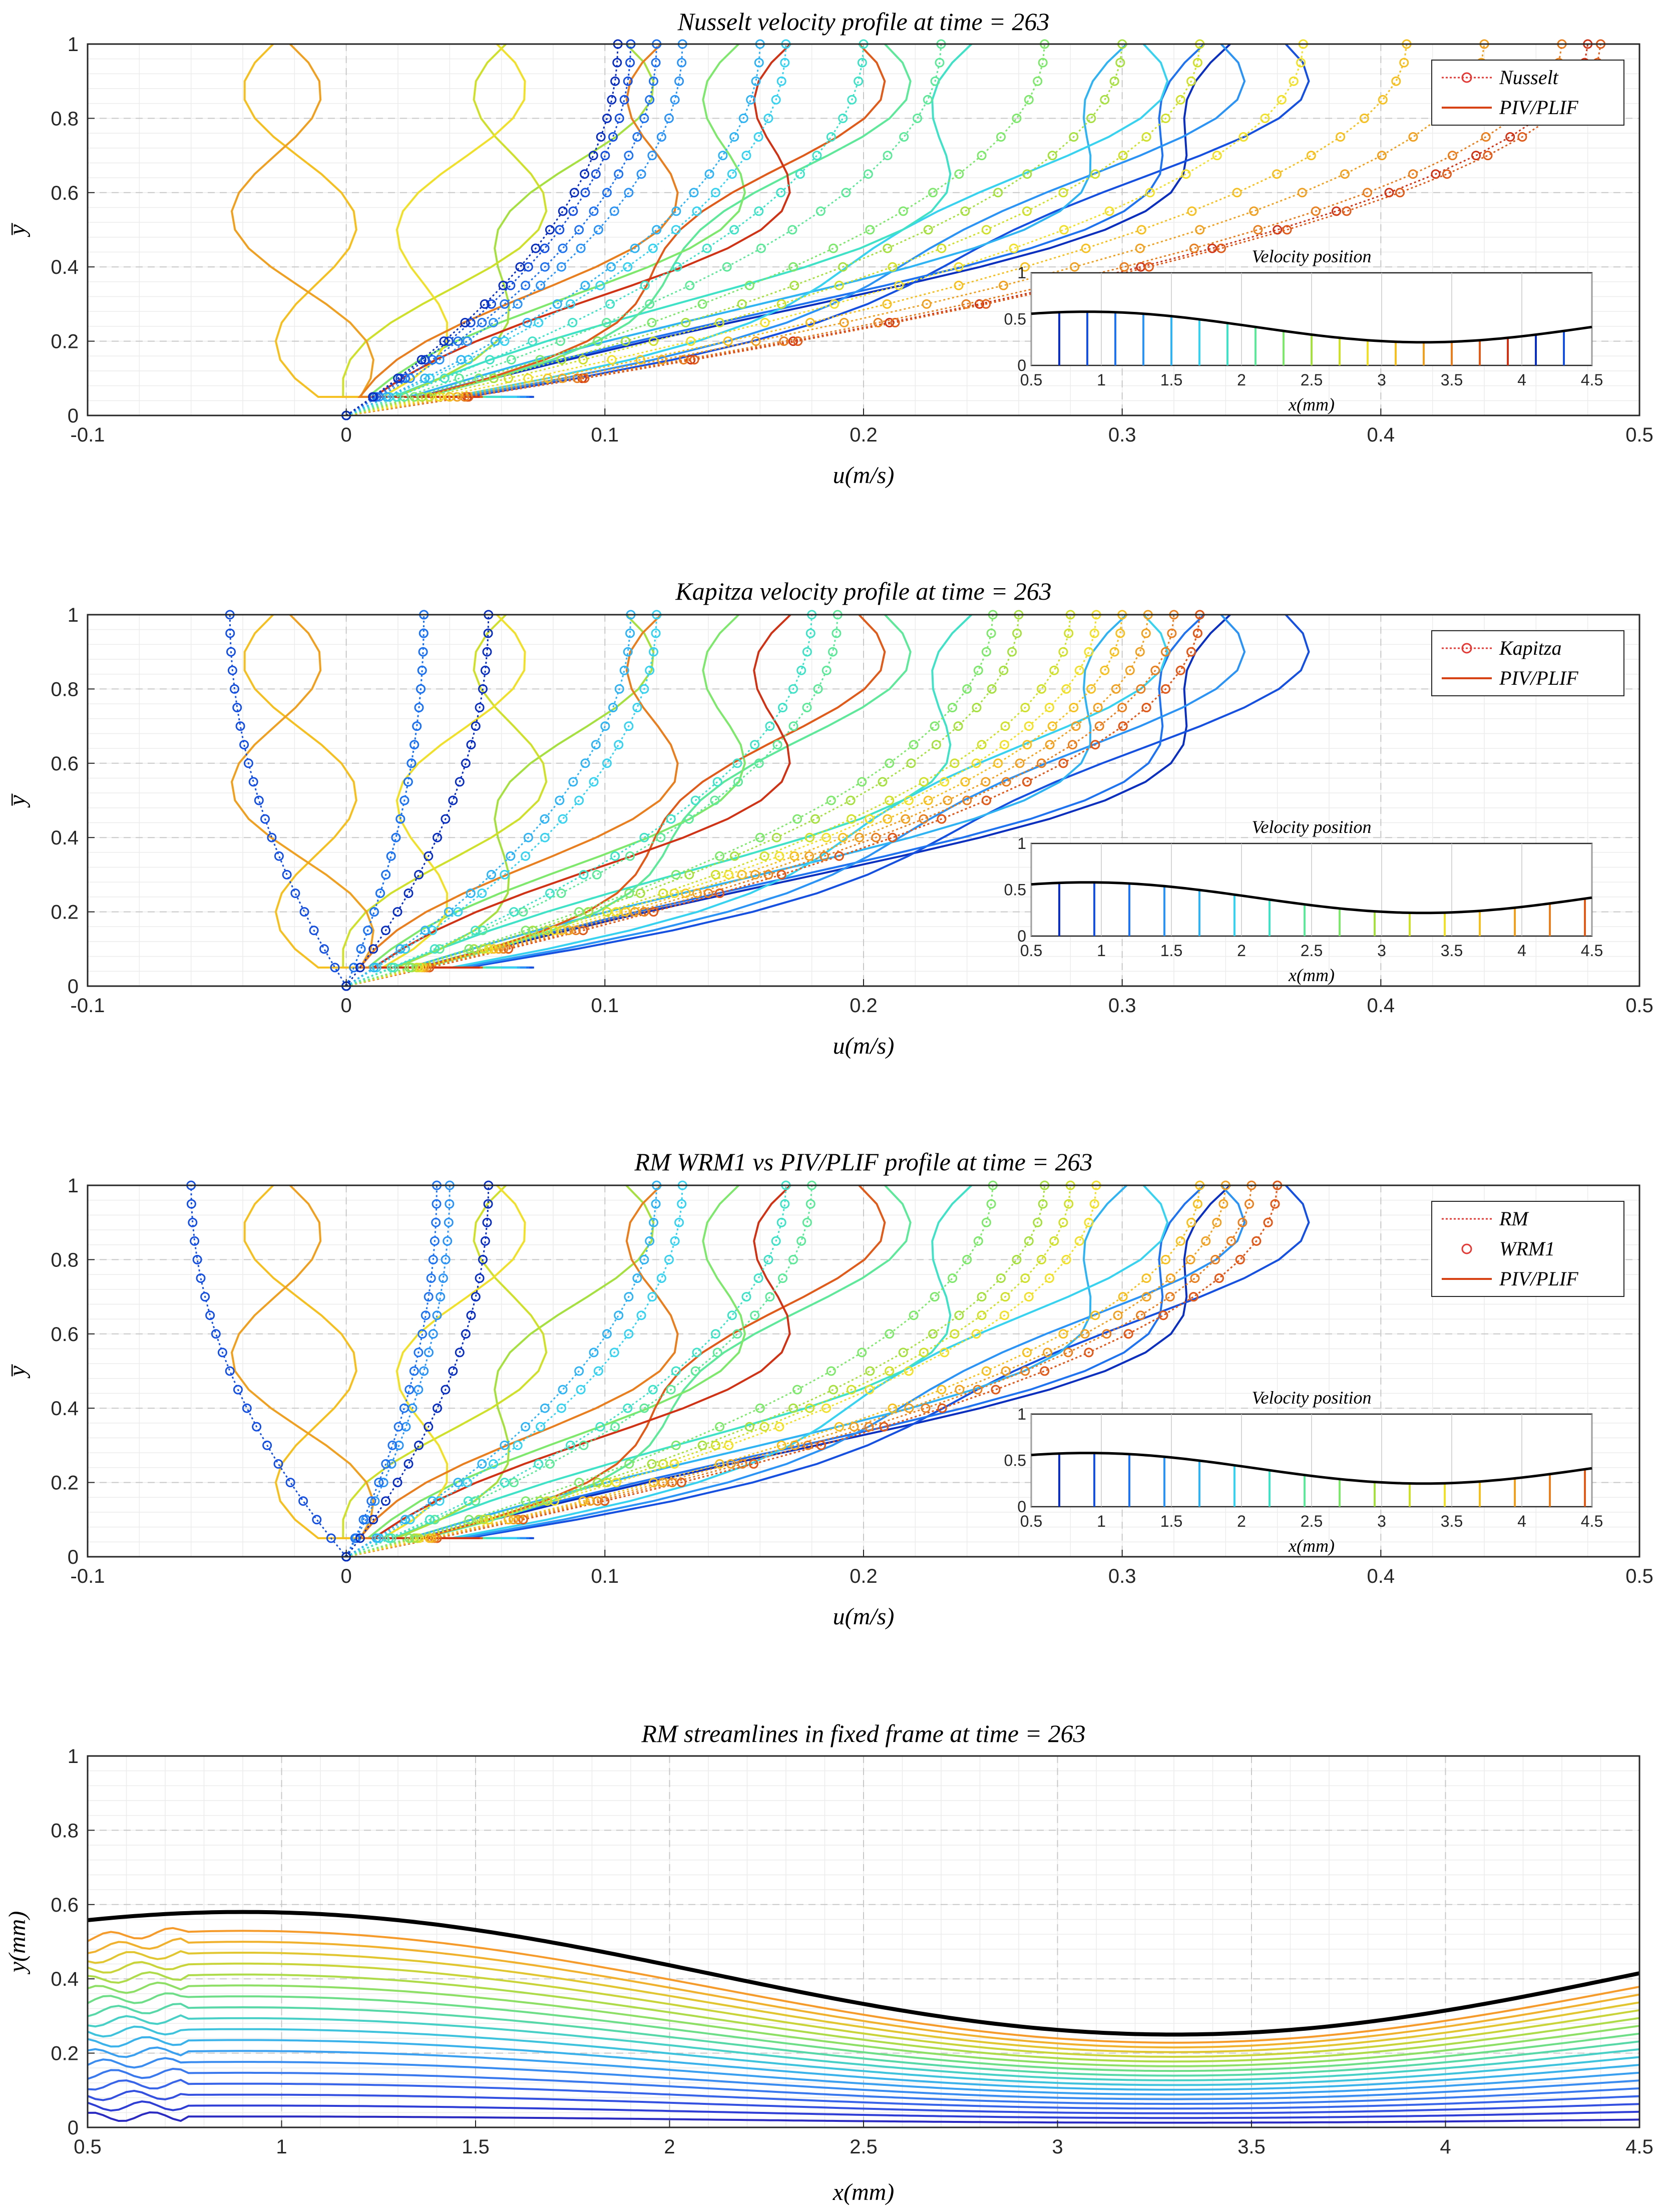 The height and width of the screenshot is (2212, 1664). What do you see at coordinates (1381, 1521) in the screenshot?
I see `inset-x-tick-label: 3` at bounding box center [1381, 1521].